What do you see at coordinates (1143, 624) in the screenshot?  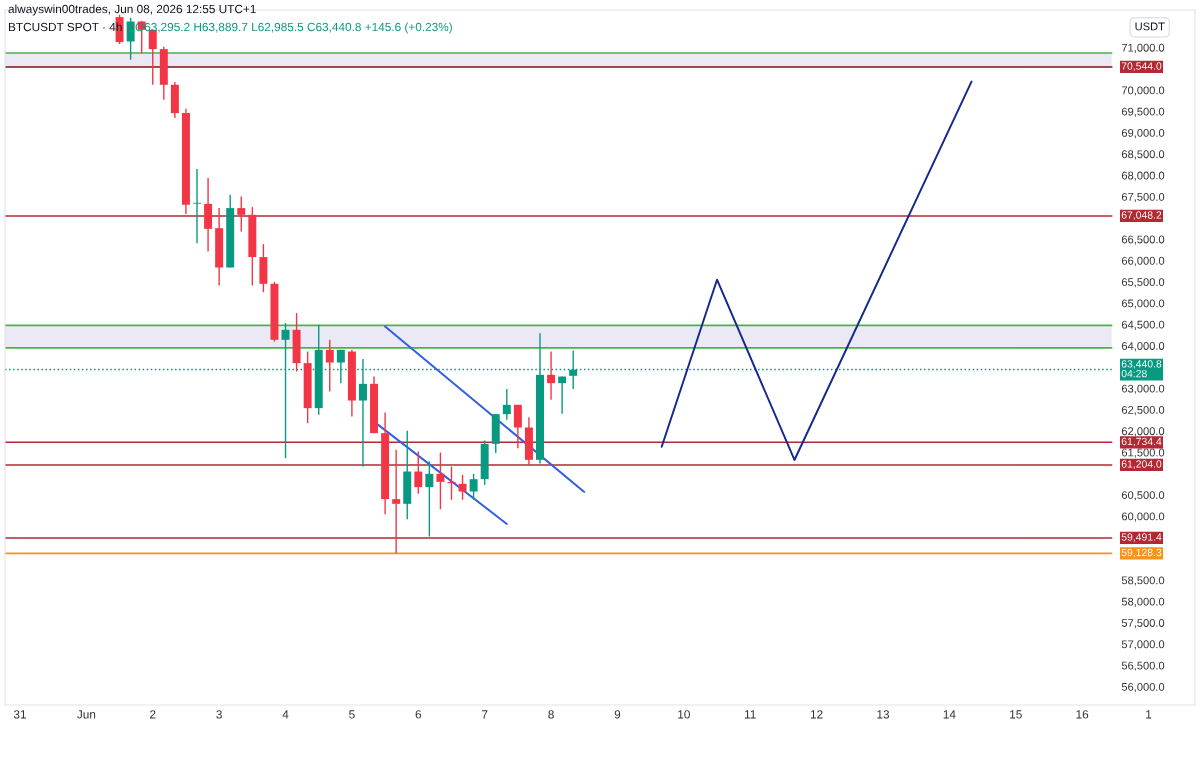 I see `y-tick-label: 57,500.0` at bounding box center [1143, 624].